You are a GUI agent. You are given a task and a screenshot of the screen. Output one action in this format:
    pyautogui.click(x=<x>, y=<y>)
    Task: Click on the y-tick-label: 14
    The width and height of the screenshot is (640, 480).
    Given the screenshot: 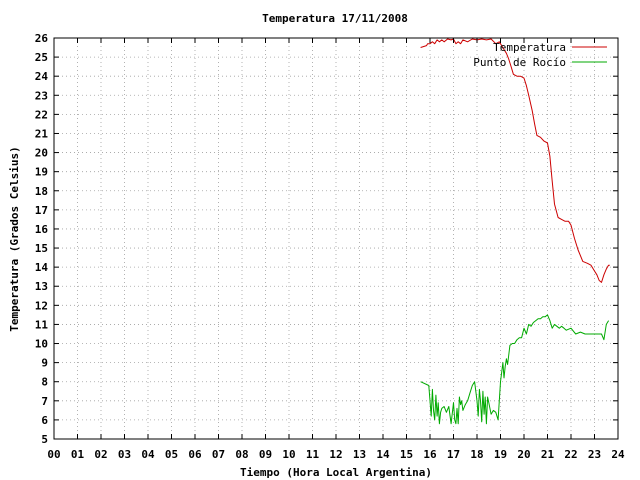 What is the action you would take?
    pyautogui.click(x=42, y=267)
    